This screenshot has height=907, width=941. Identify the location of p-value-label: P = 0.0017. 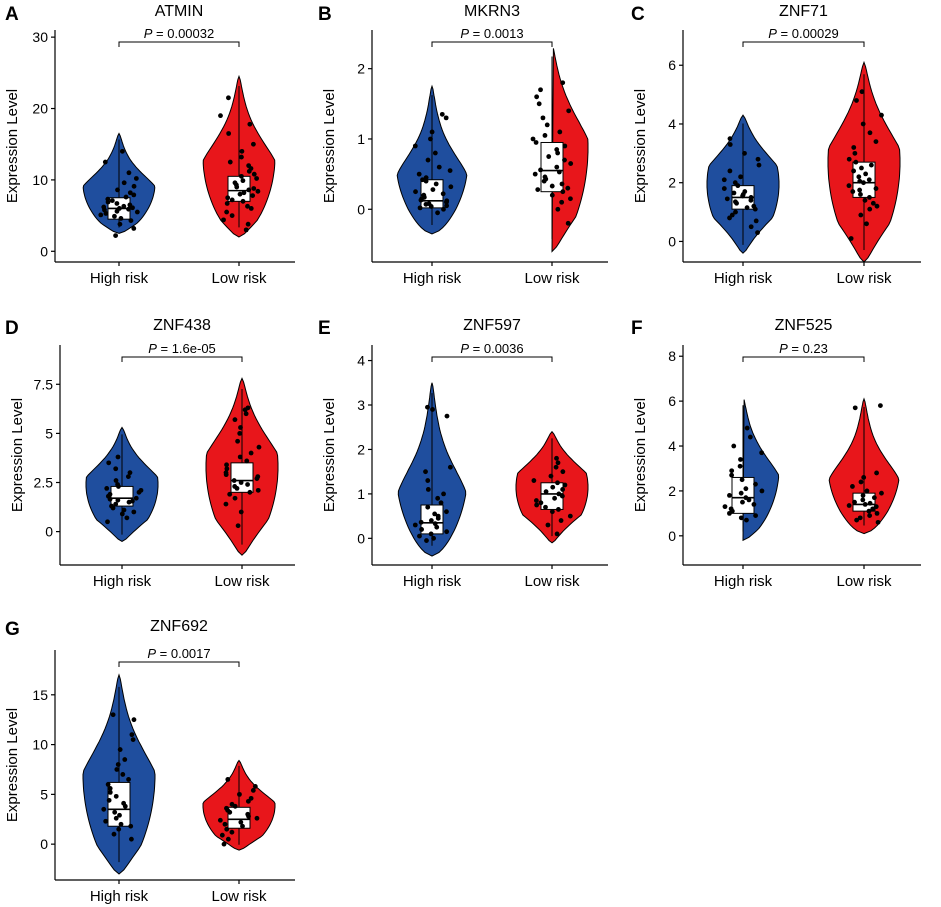
(178, 653).